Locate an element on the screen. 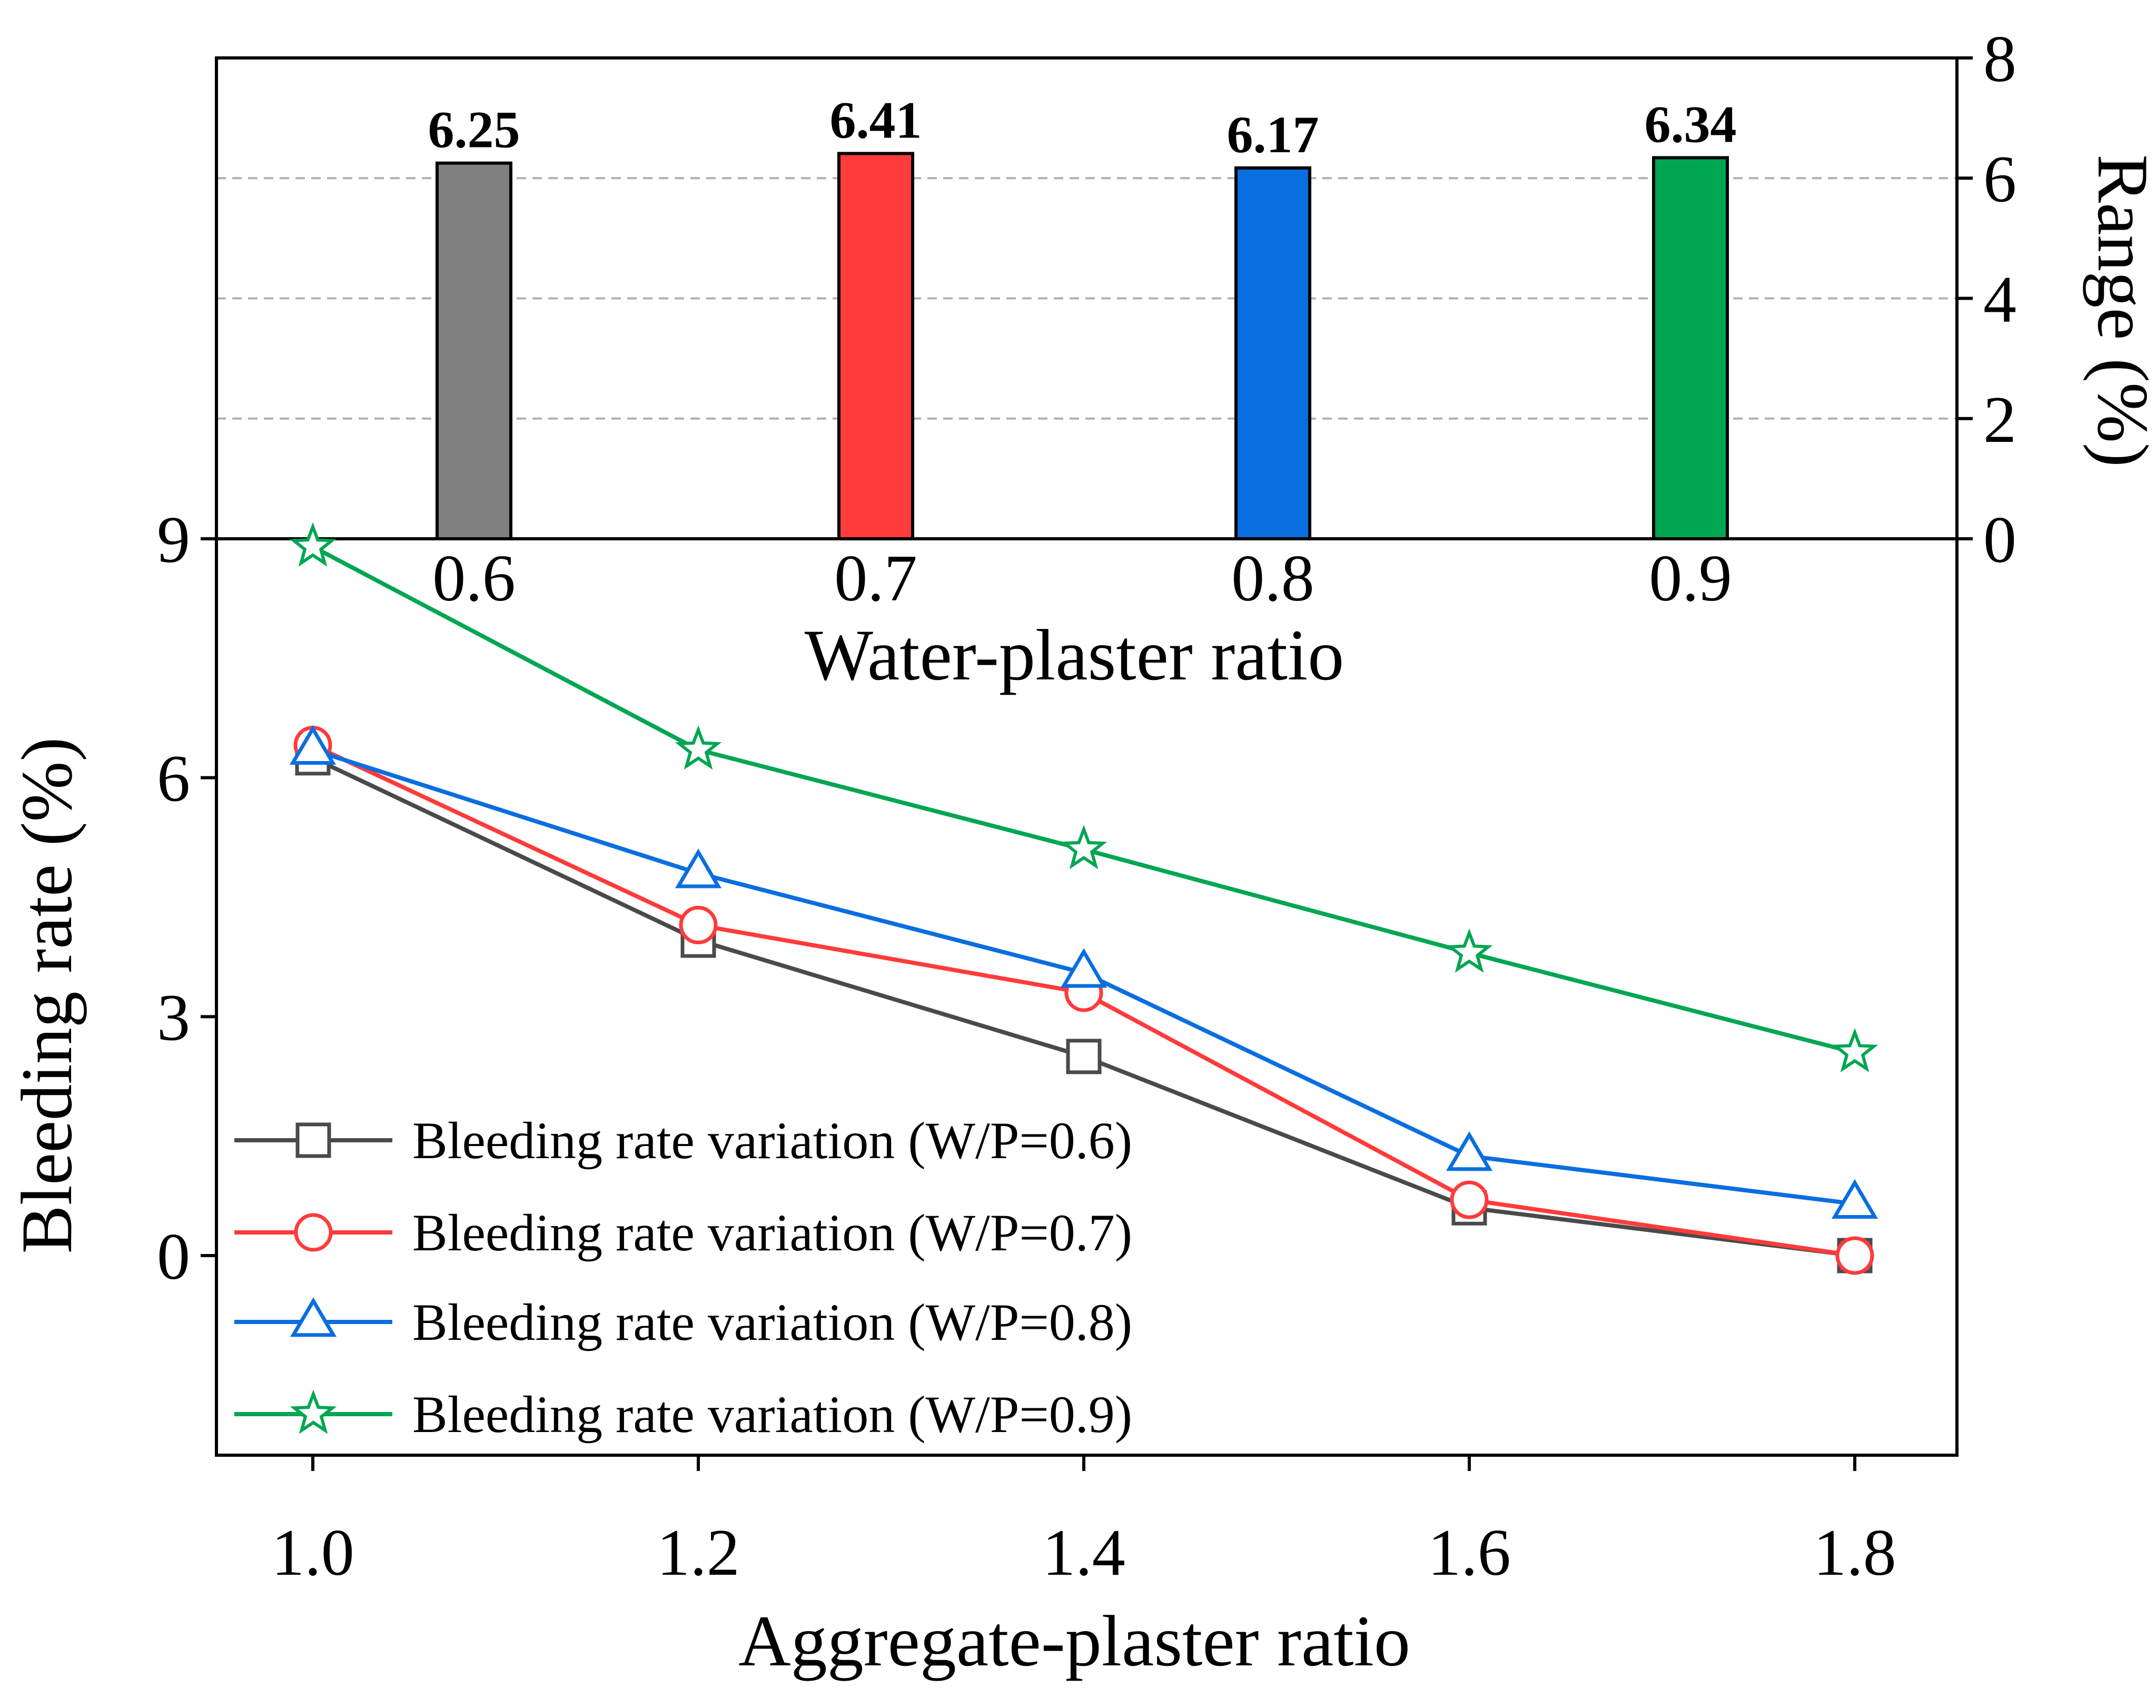  bar-0.8 is located at coordinates (1272, 353).